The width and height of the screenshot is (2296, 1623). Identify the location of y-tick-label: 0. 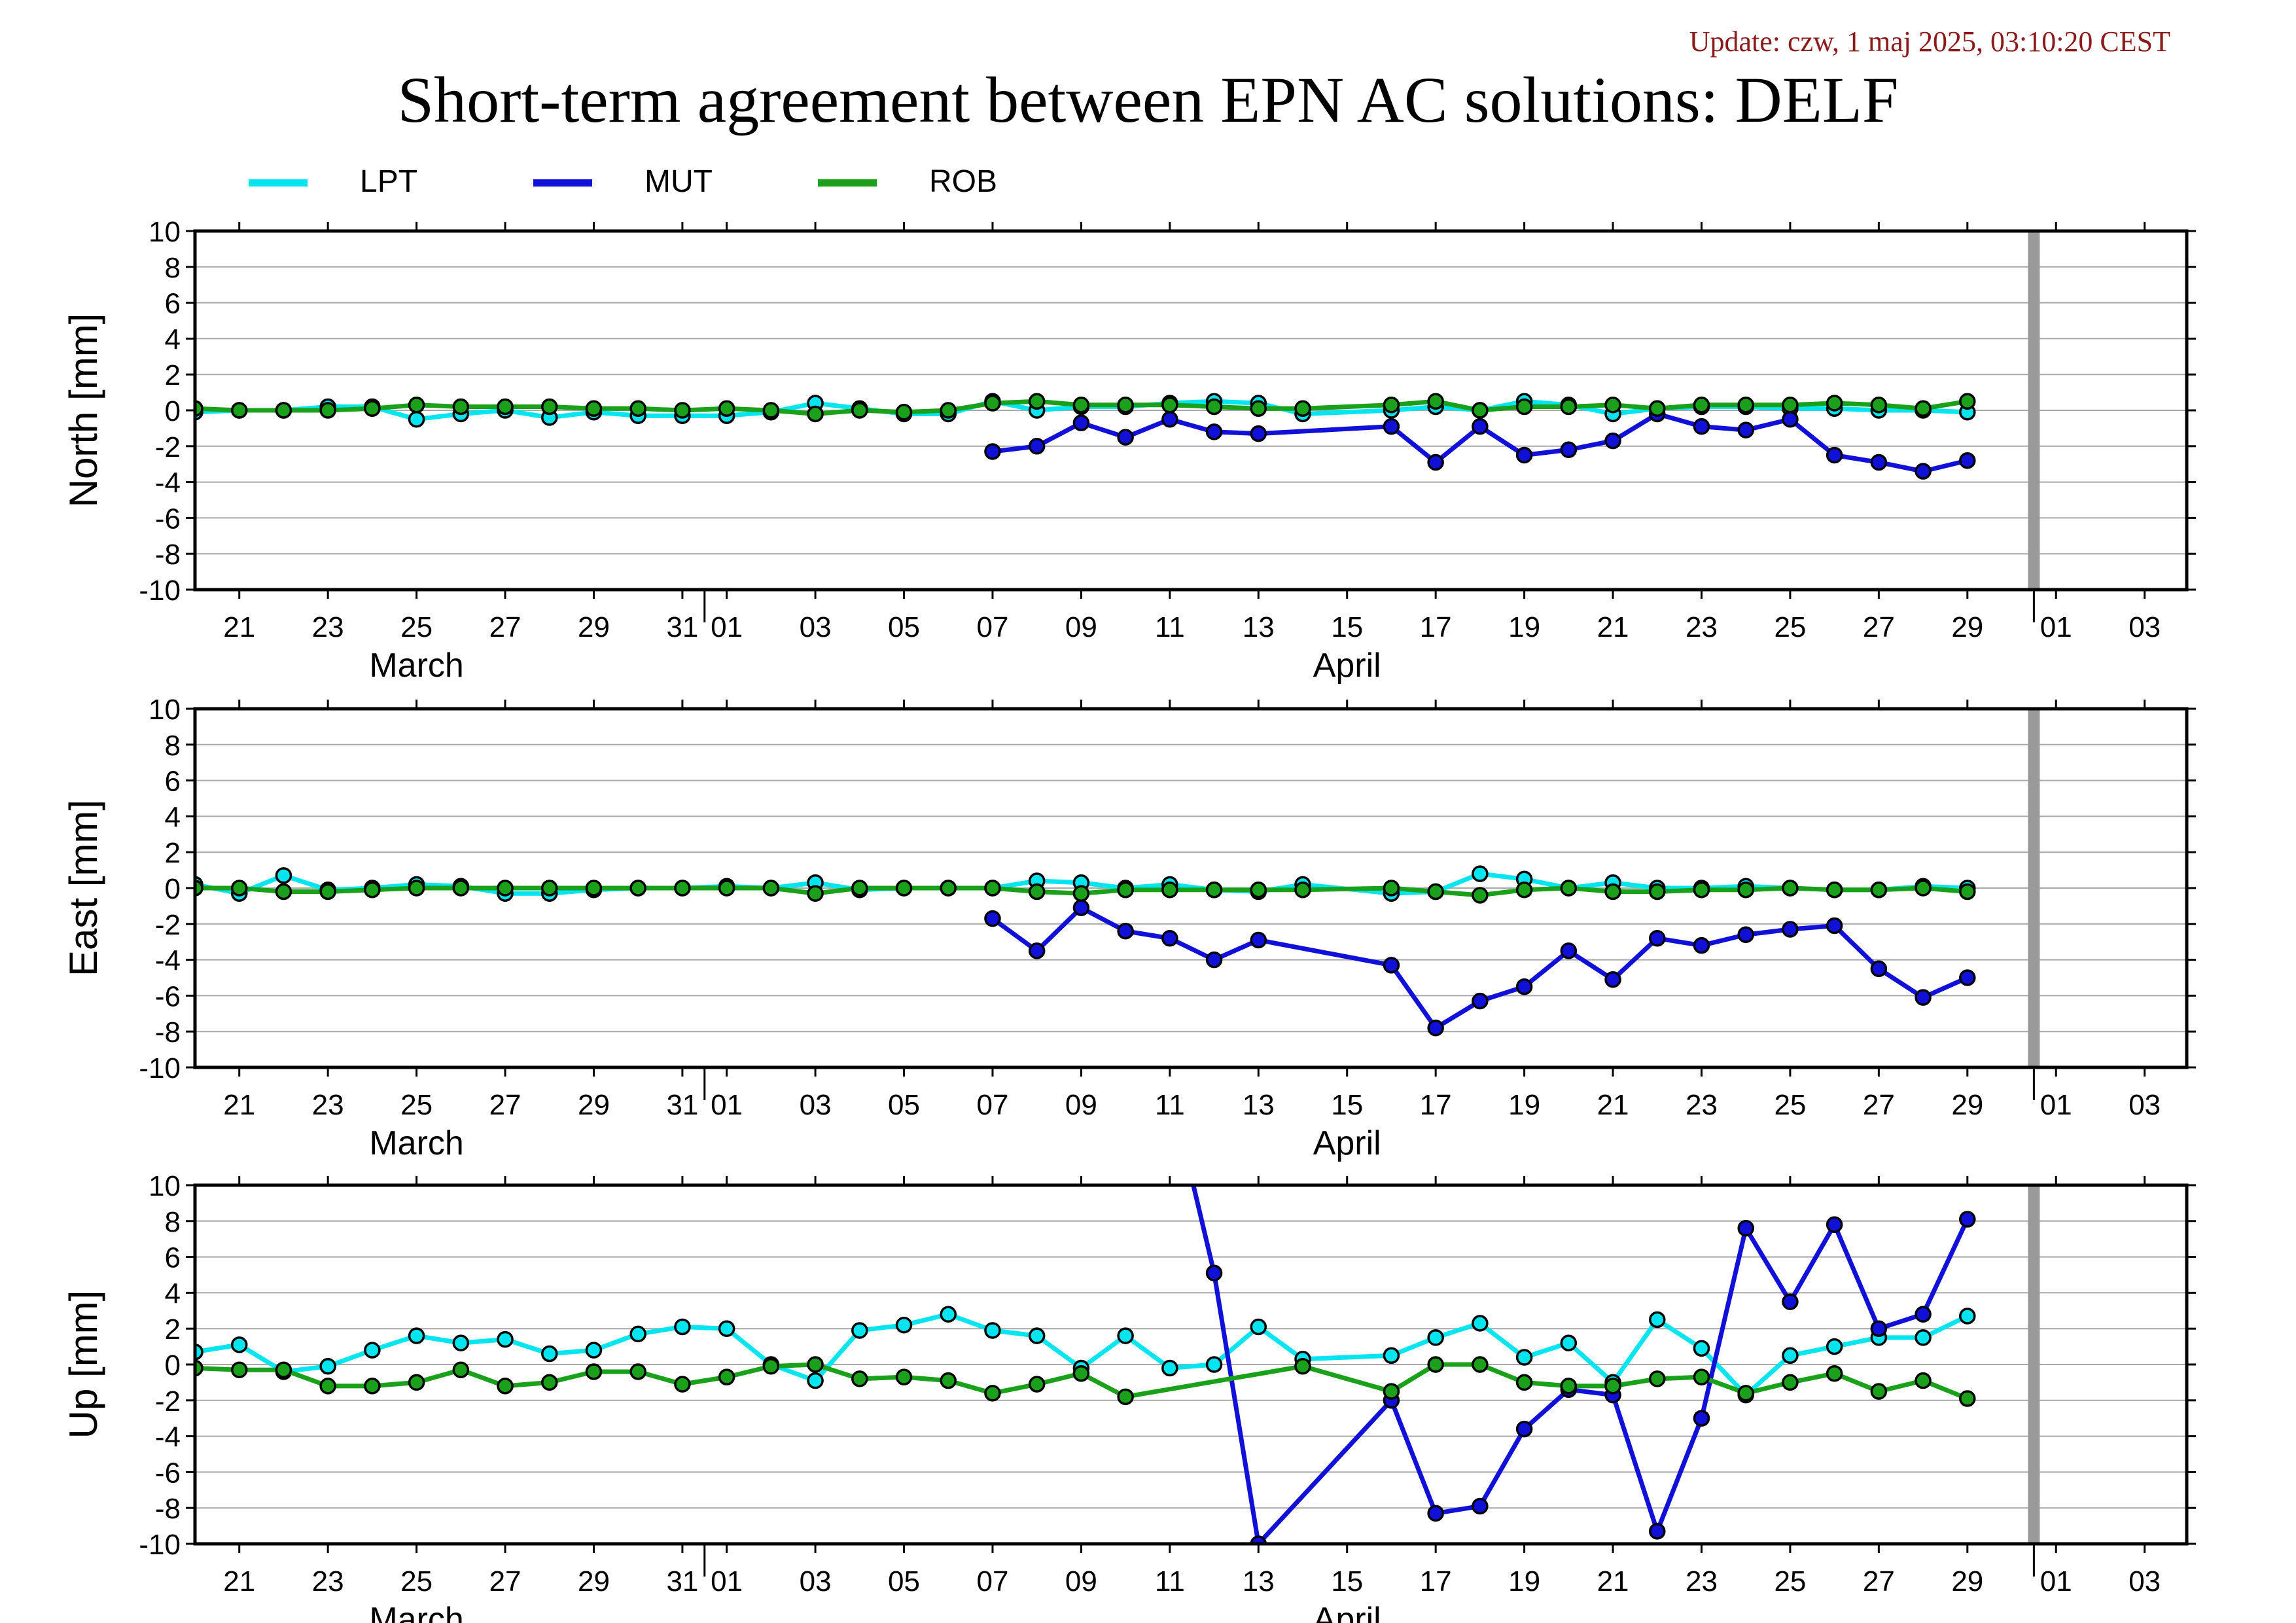
(173, 889).